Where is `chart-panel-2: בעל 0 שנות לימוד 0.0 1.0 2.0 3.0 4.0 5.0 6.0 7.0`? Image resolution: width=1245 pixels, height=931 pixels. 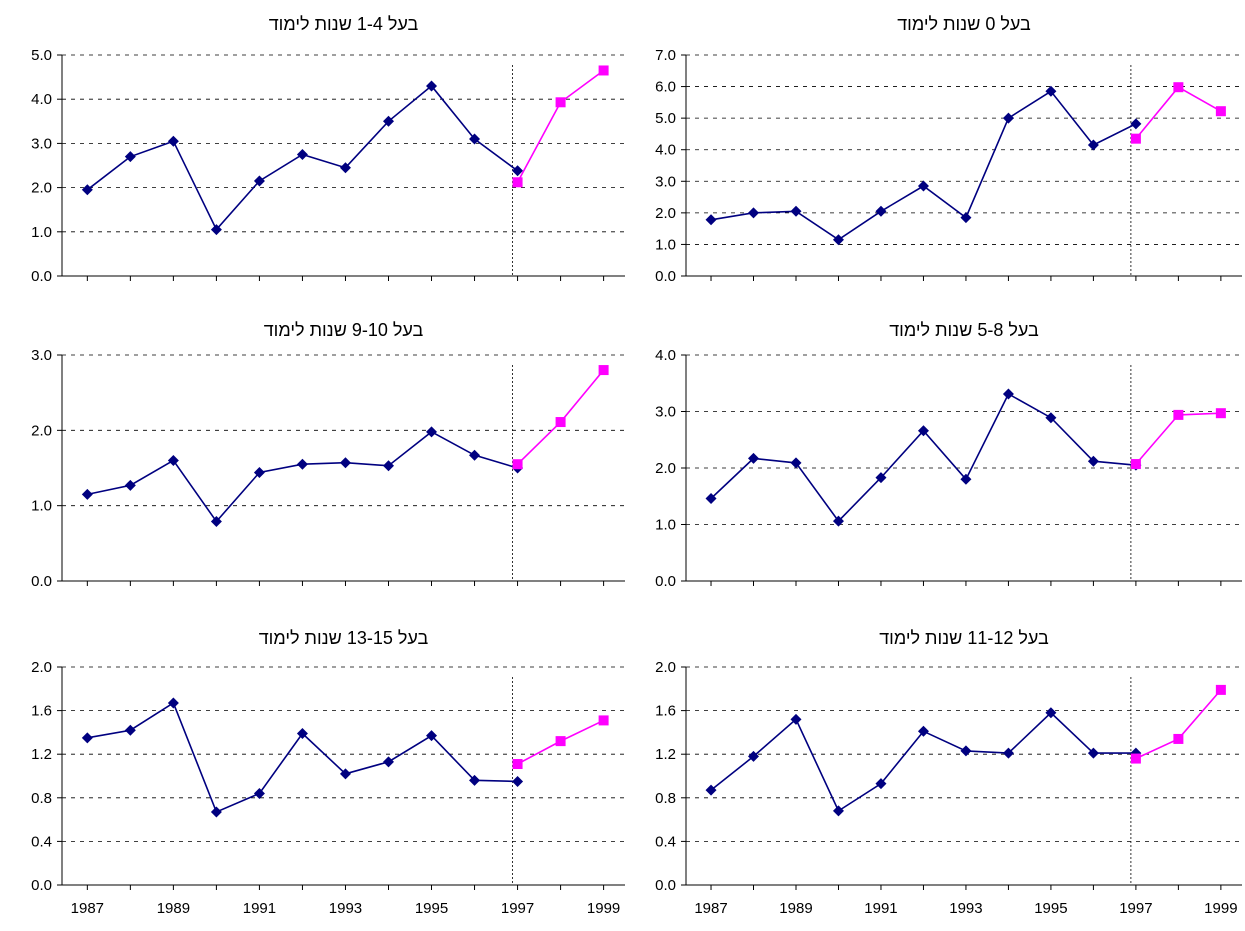
chart-panel-2: בעל 0 שנות לימוד 0.0 1.0 2.0 3.0 4.0 5.0 6.0 7.0 is located at coordinates (948, 149).